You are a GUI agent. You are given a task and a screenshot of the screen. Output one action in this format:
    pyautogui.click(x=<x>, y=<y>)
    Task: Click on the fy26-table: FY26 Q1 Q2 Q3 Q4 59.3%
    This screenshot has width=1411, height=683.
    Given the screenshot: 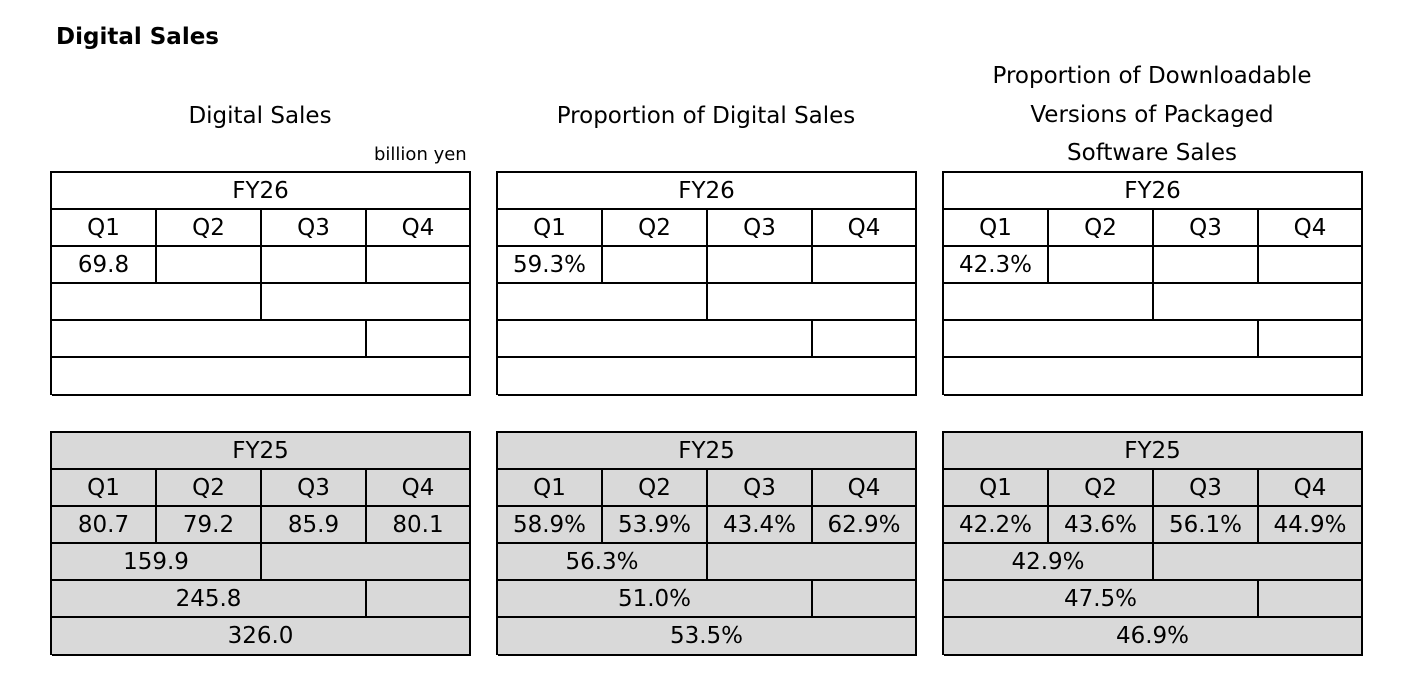 What is the action you would take?
    pyautogui.click(x=706, y=283)
    